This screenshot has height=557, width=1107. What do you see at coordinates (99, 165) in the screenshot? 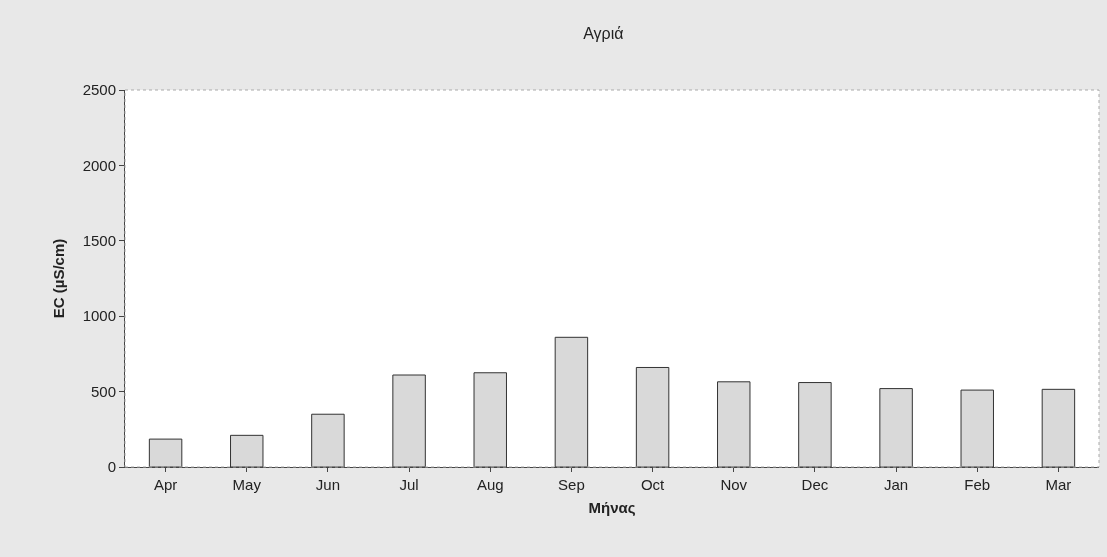
I see `y-tick-label: 2000` at bounding box center [99, 165].